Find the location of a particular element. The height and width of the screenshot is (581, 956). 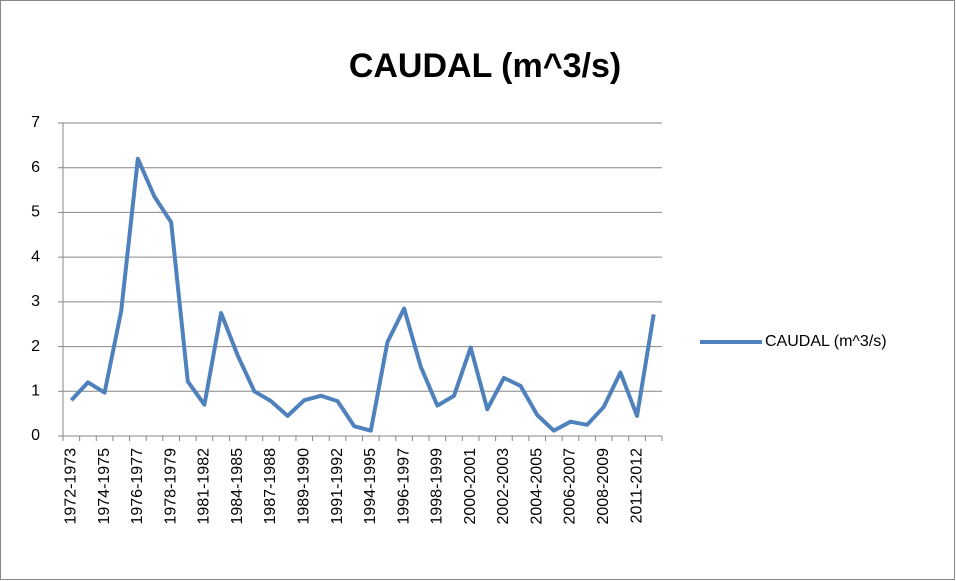

x-tick-label: 2011-2012 is located at coordinates (636, 485).